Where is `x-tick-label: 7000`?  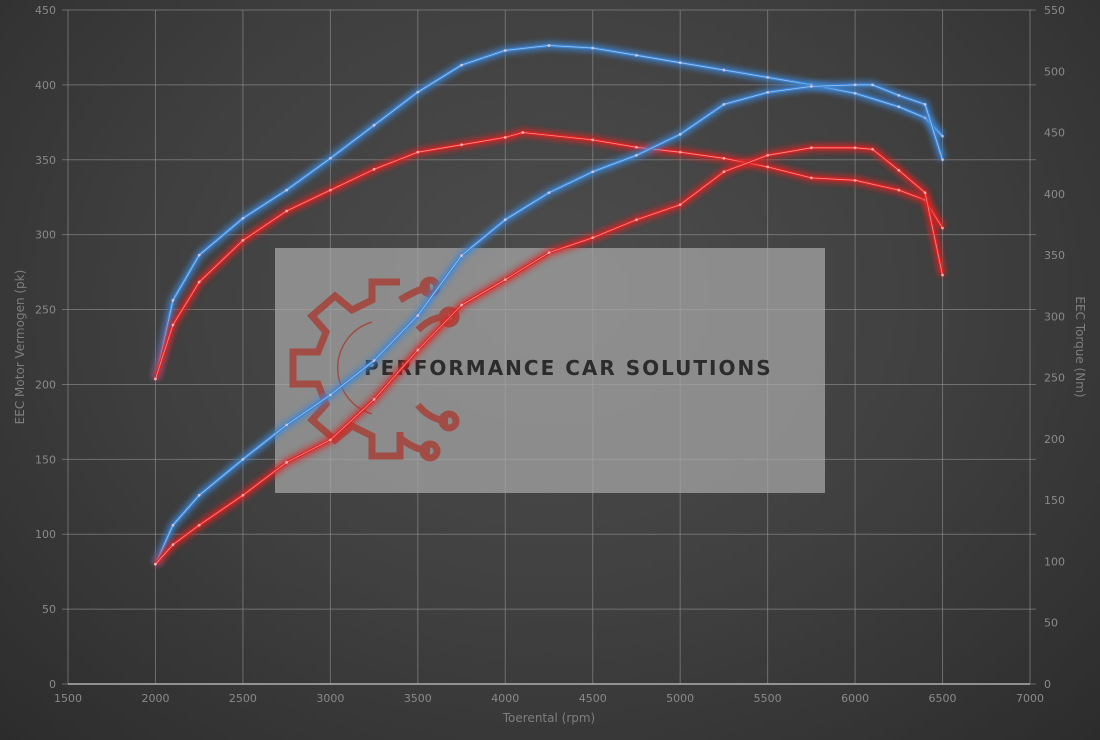 x-tick-label: 7000 is located at coordinates (1030, 698).